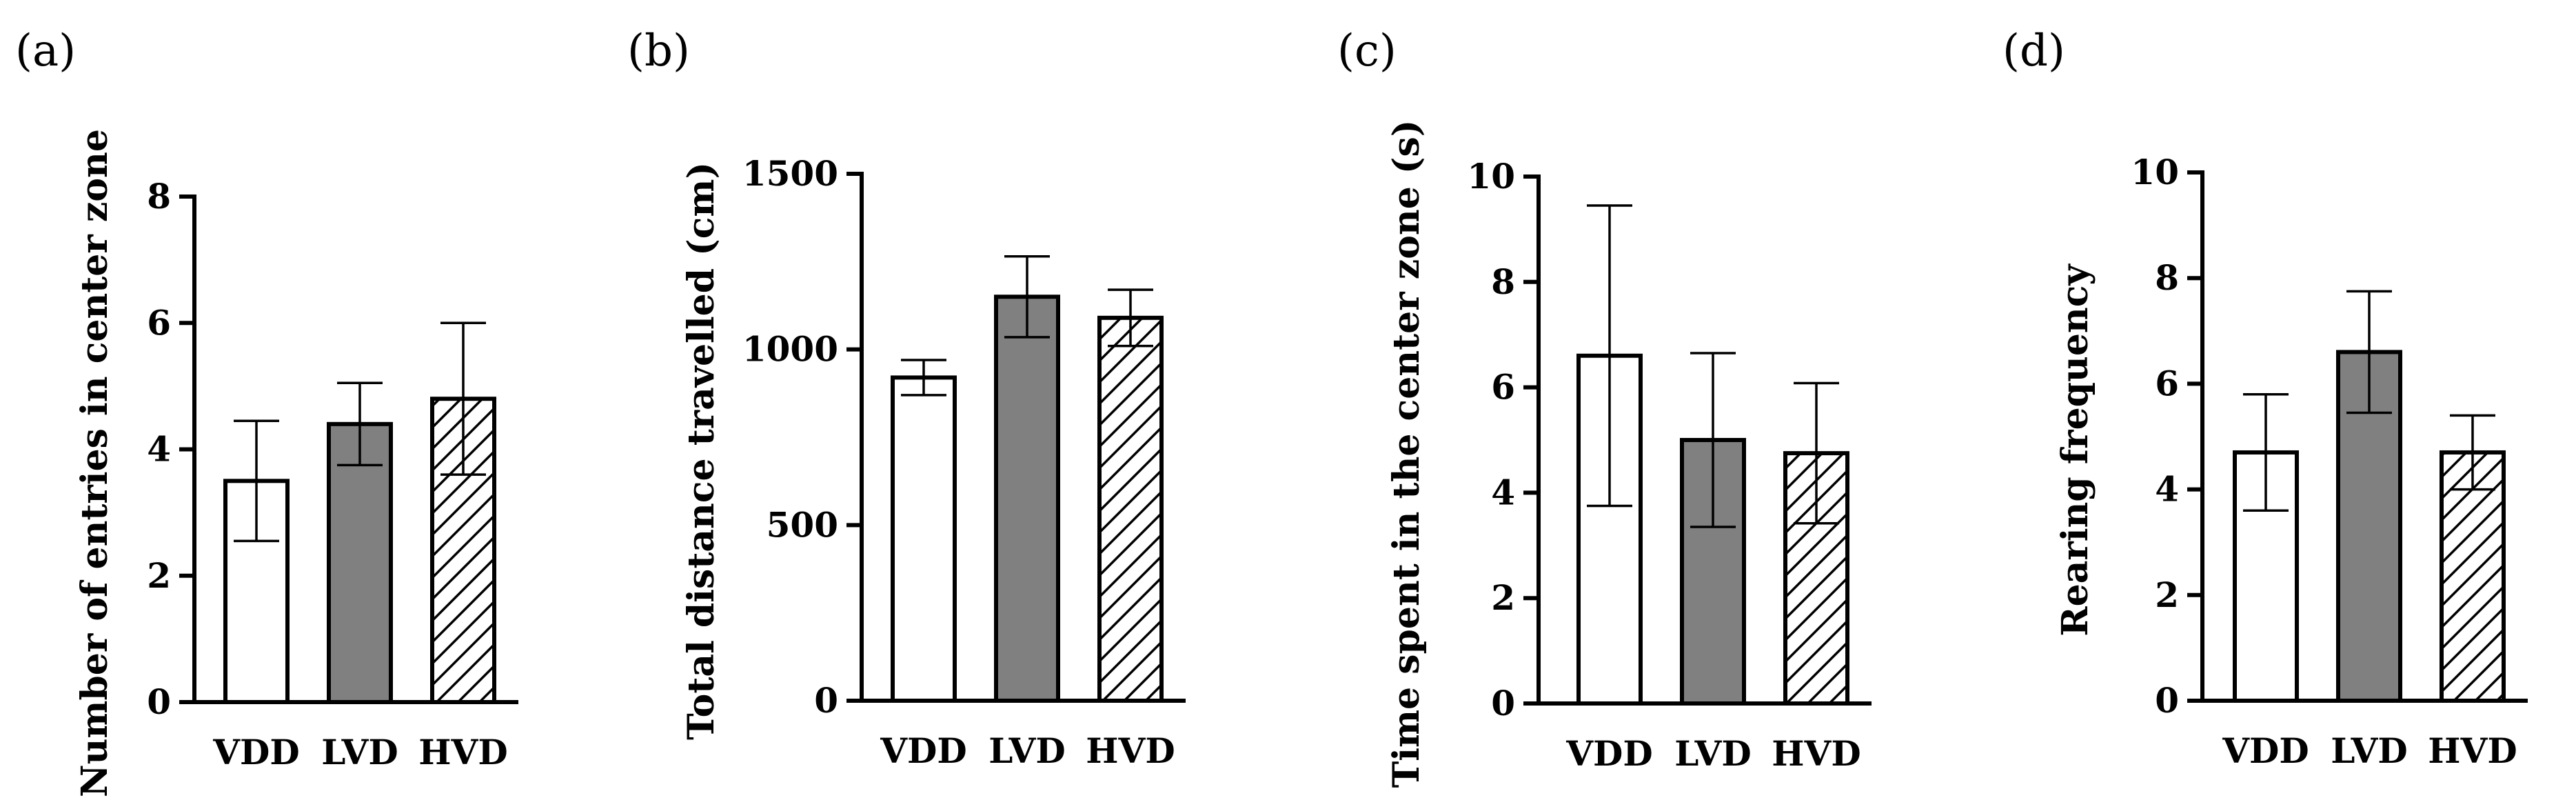 Image resolution: width=2576 pixels, height=809 pixels. I want to click on y-tick-label: 1500, so click(790, 173).